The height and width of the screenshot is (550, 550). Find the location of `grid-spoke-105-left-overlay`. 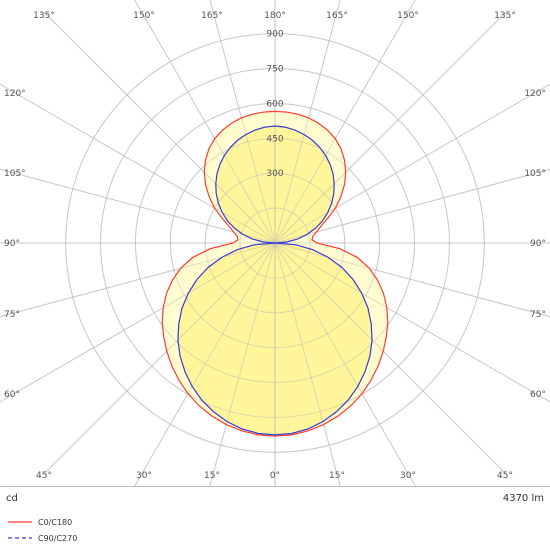

grid-spoke-105-left-overlay is located at coordinates (138, 206).